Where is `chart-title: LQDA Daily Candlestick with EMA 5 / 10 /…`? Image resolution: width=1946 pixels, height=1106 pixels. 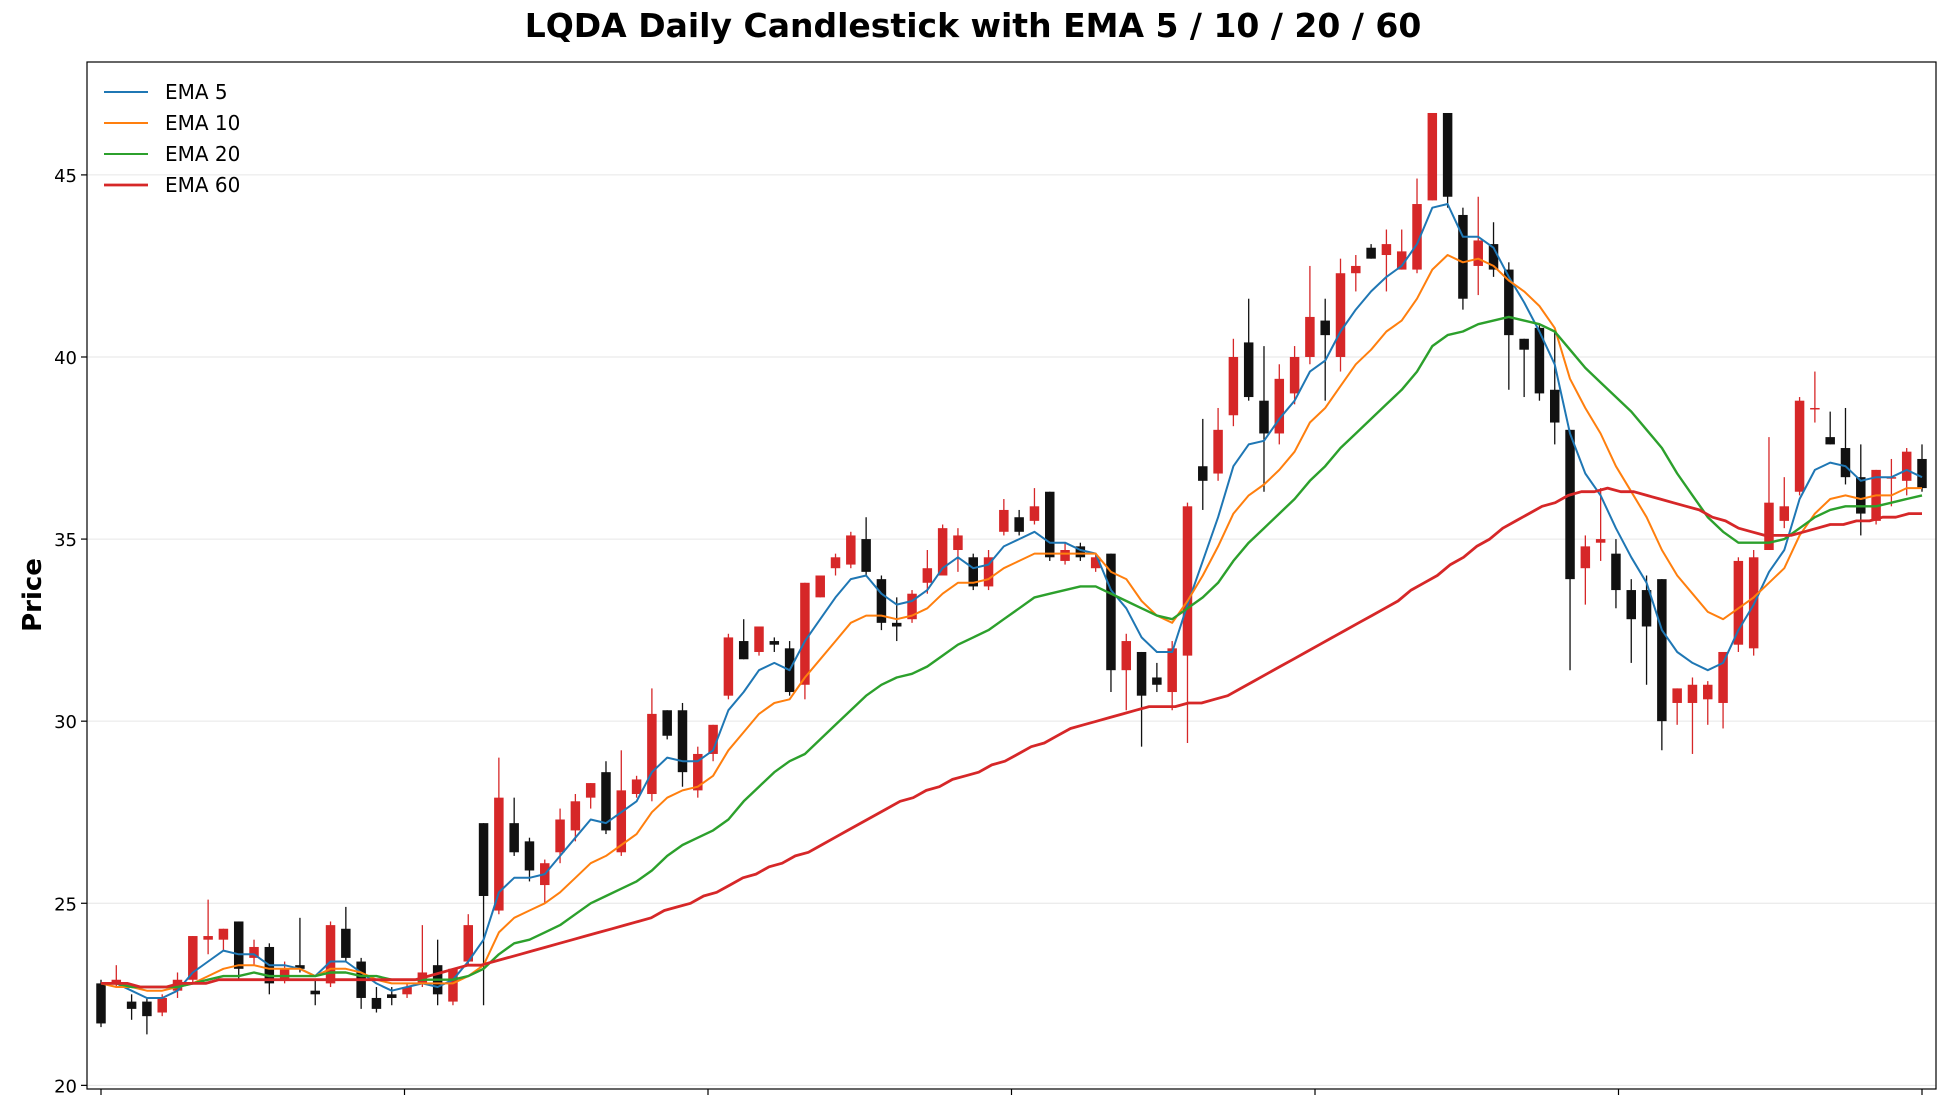
chart-title: LQDA Daily Candlestick with EMA 5 / 10 /… is located at coordinates (973, 25).